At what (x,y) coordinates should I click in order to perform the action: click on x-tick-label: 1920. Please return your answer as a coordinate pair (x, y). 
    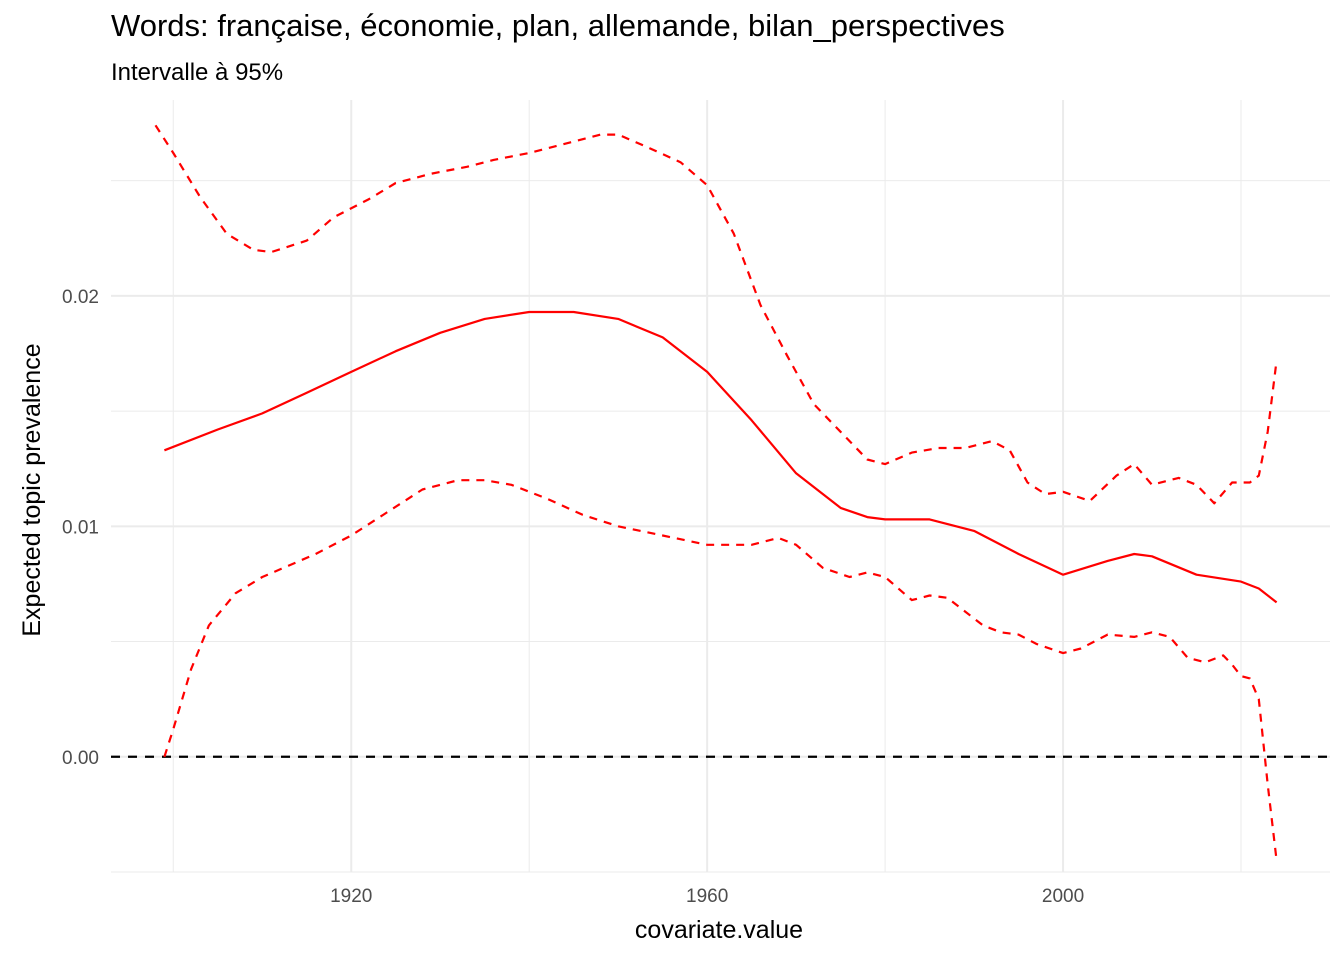
    Looking at the image, I should click on (351, 896).